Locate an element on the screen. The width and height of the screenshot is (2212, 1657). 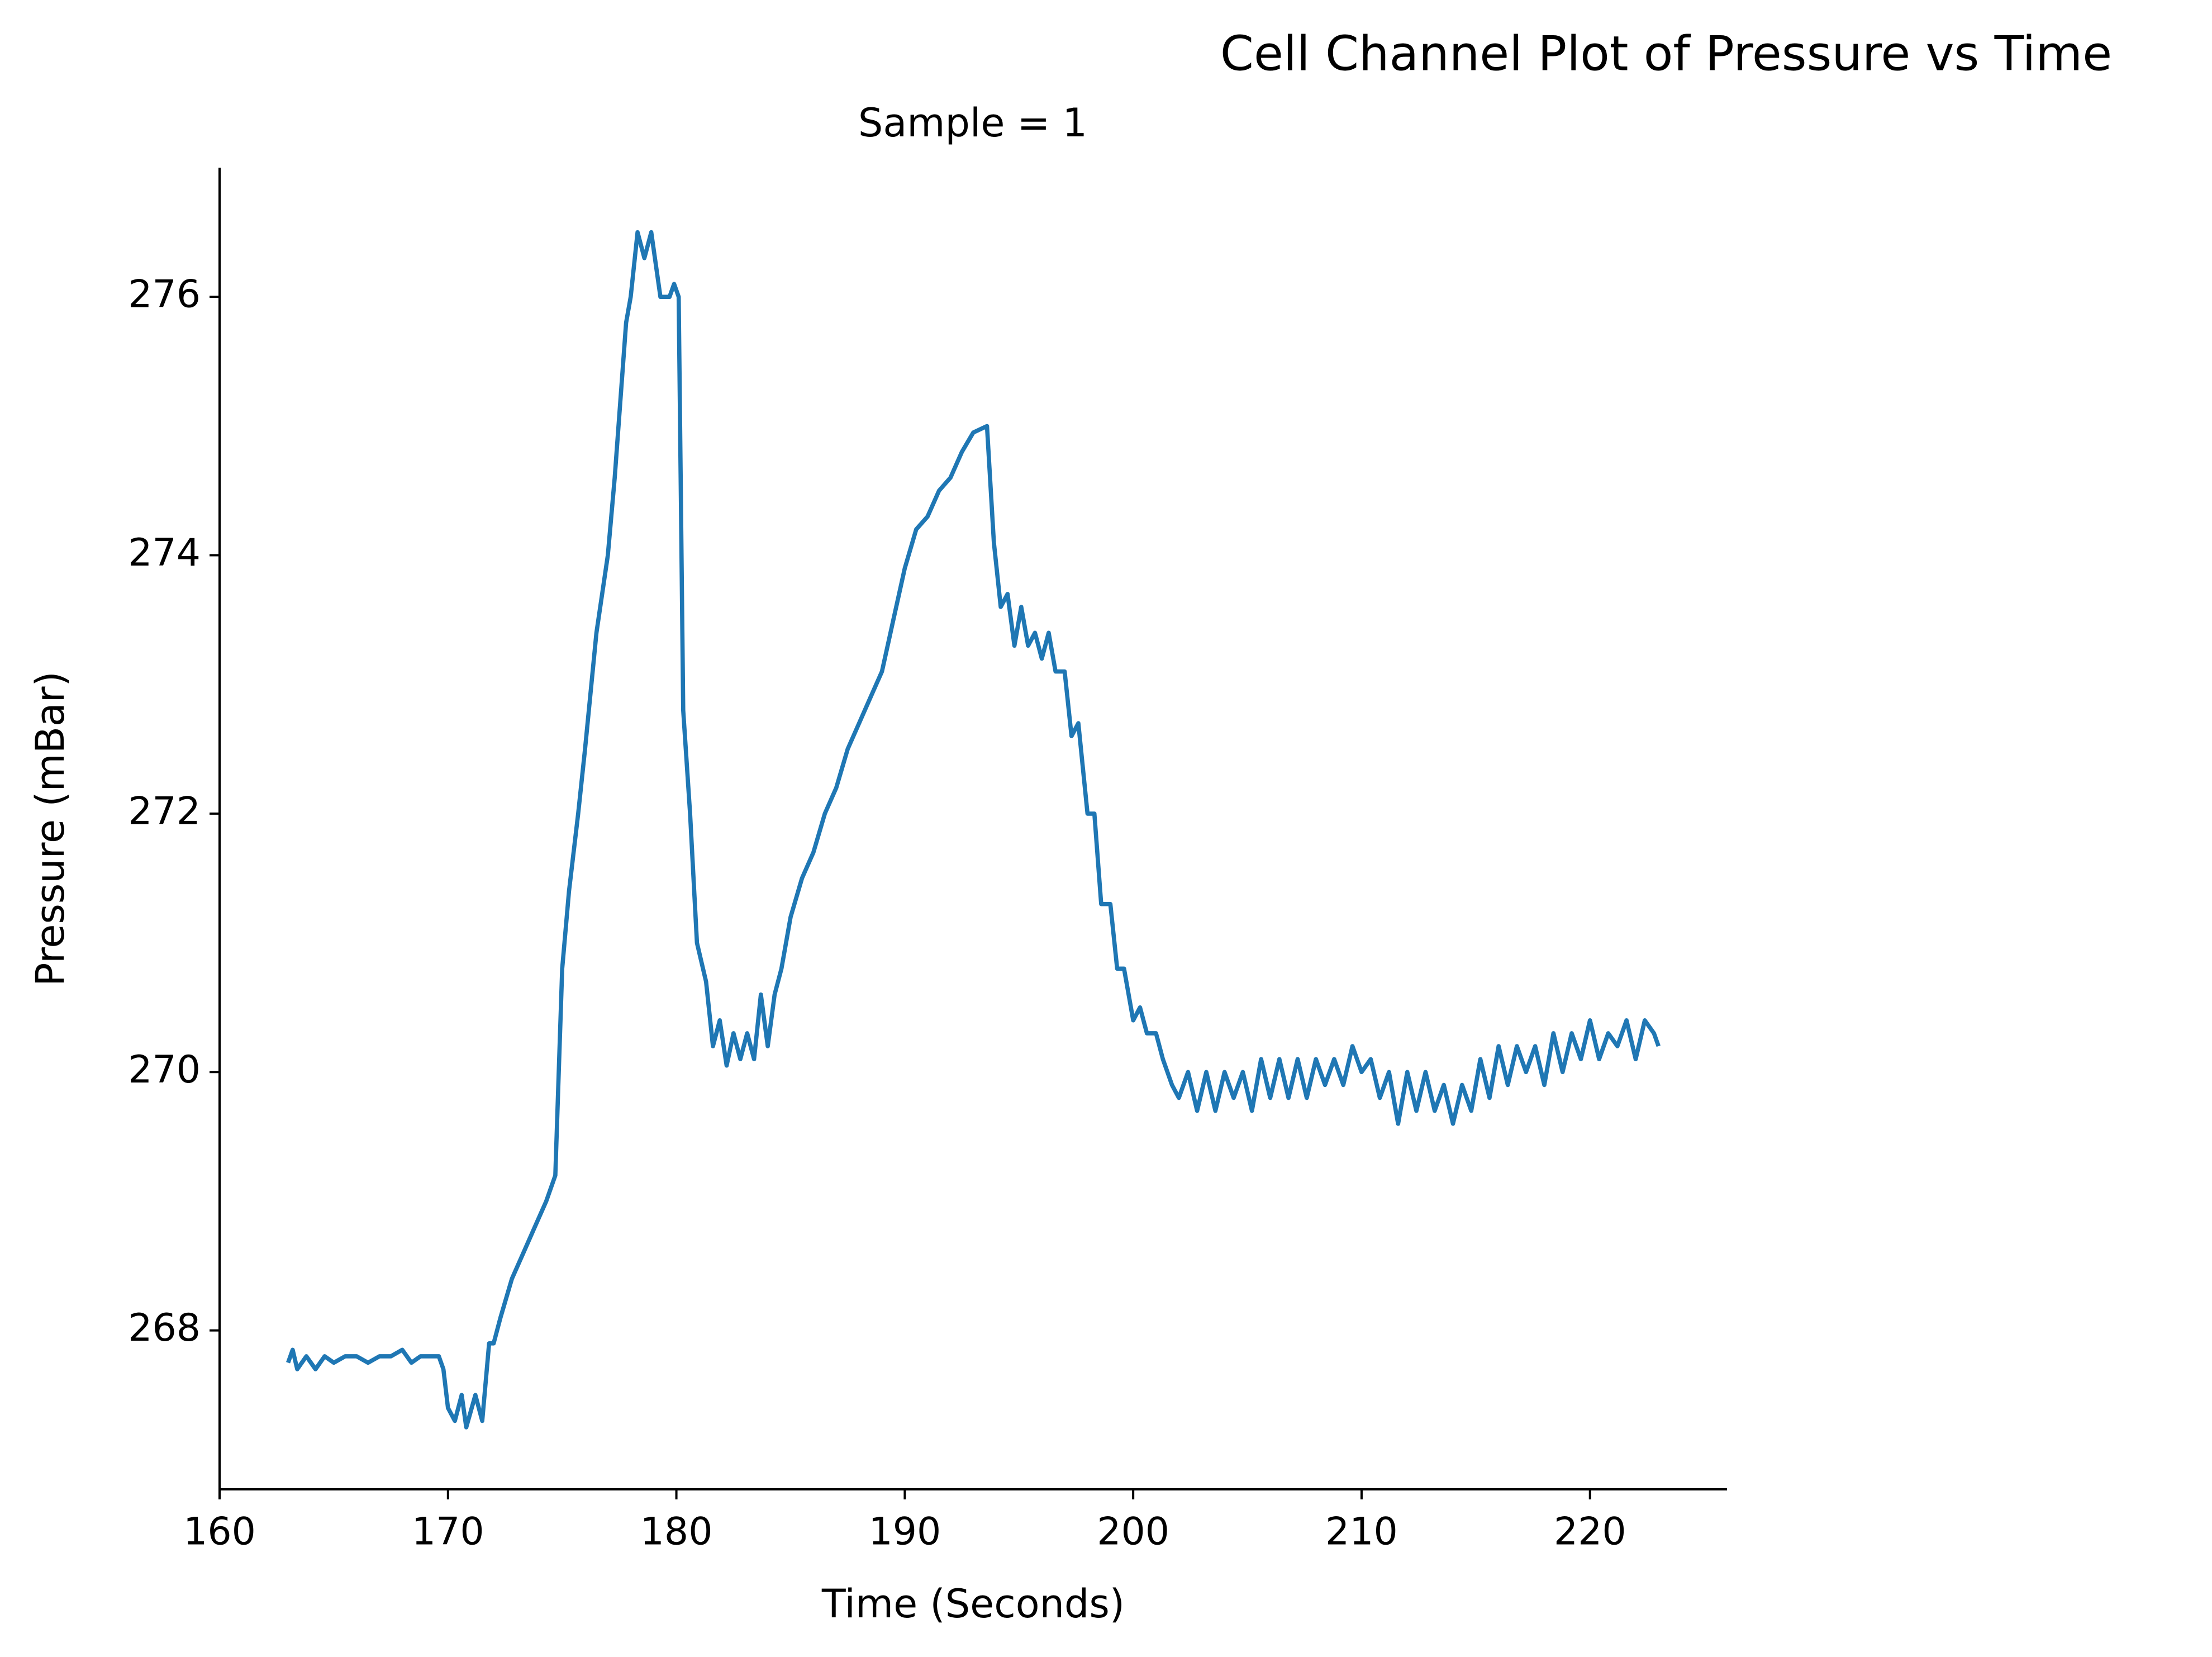
y-tick-label: 268 is located at coordinates (164, 1328).